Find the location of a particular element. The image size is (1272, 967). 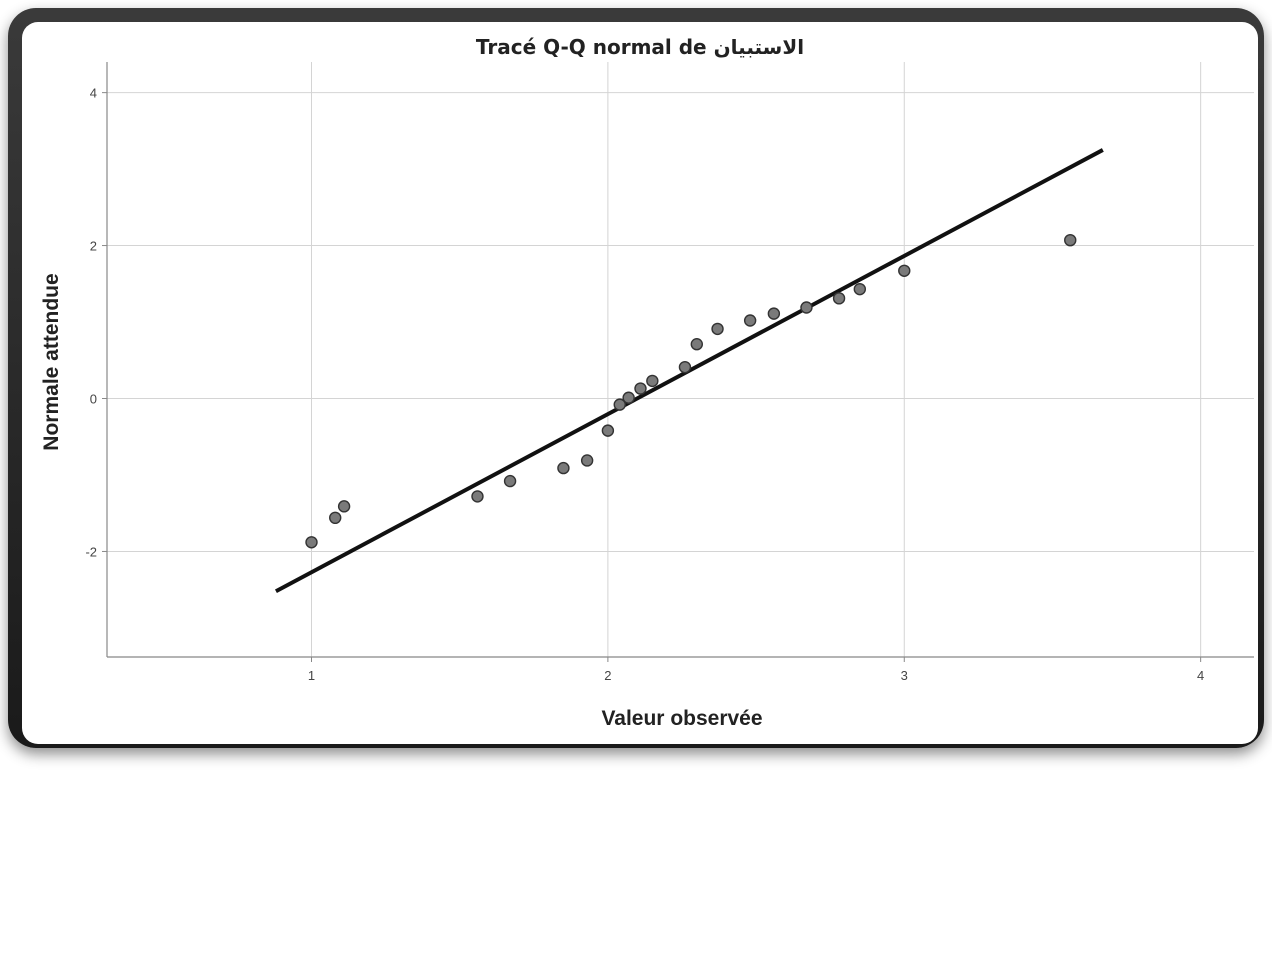

y-tick-label: 0 is located at coordinates (93, 399).